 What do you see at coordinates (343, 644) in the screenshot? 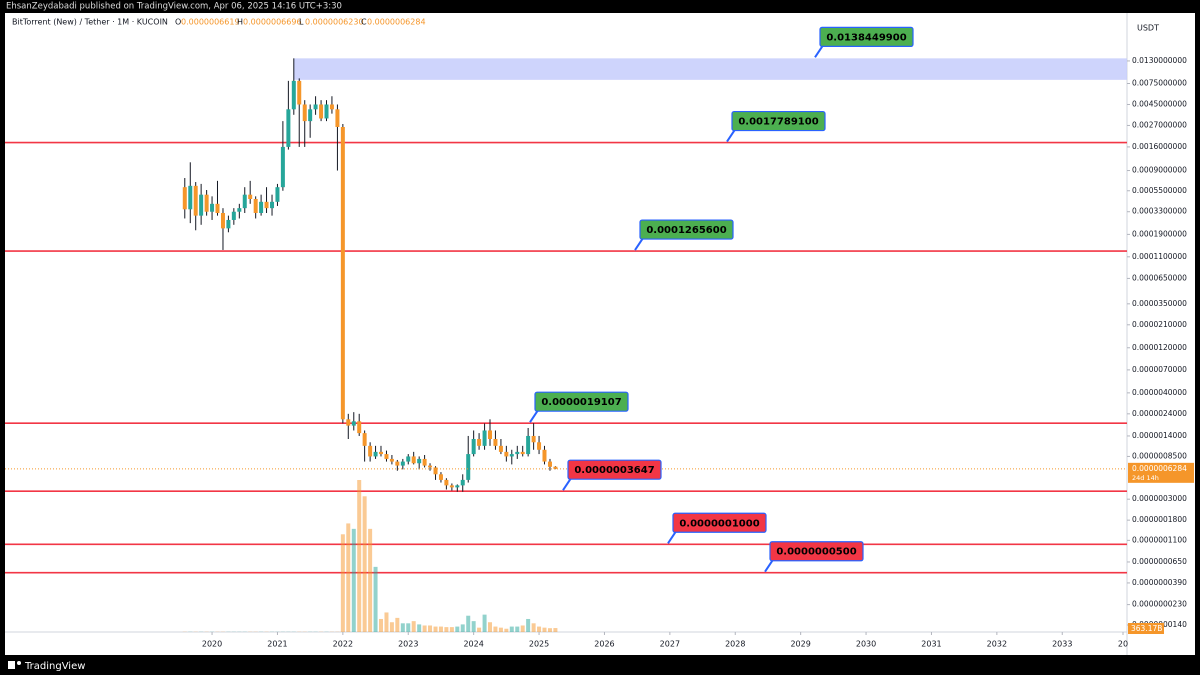
I see `x-tick-label: 2022` at bounding box center [343, 644].